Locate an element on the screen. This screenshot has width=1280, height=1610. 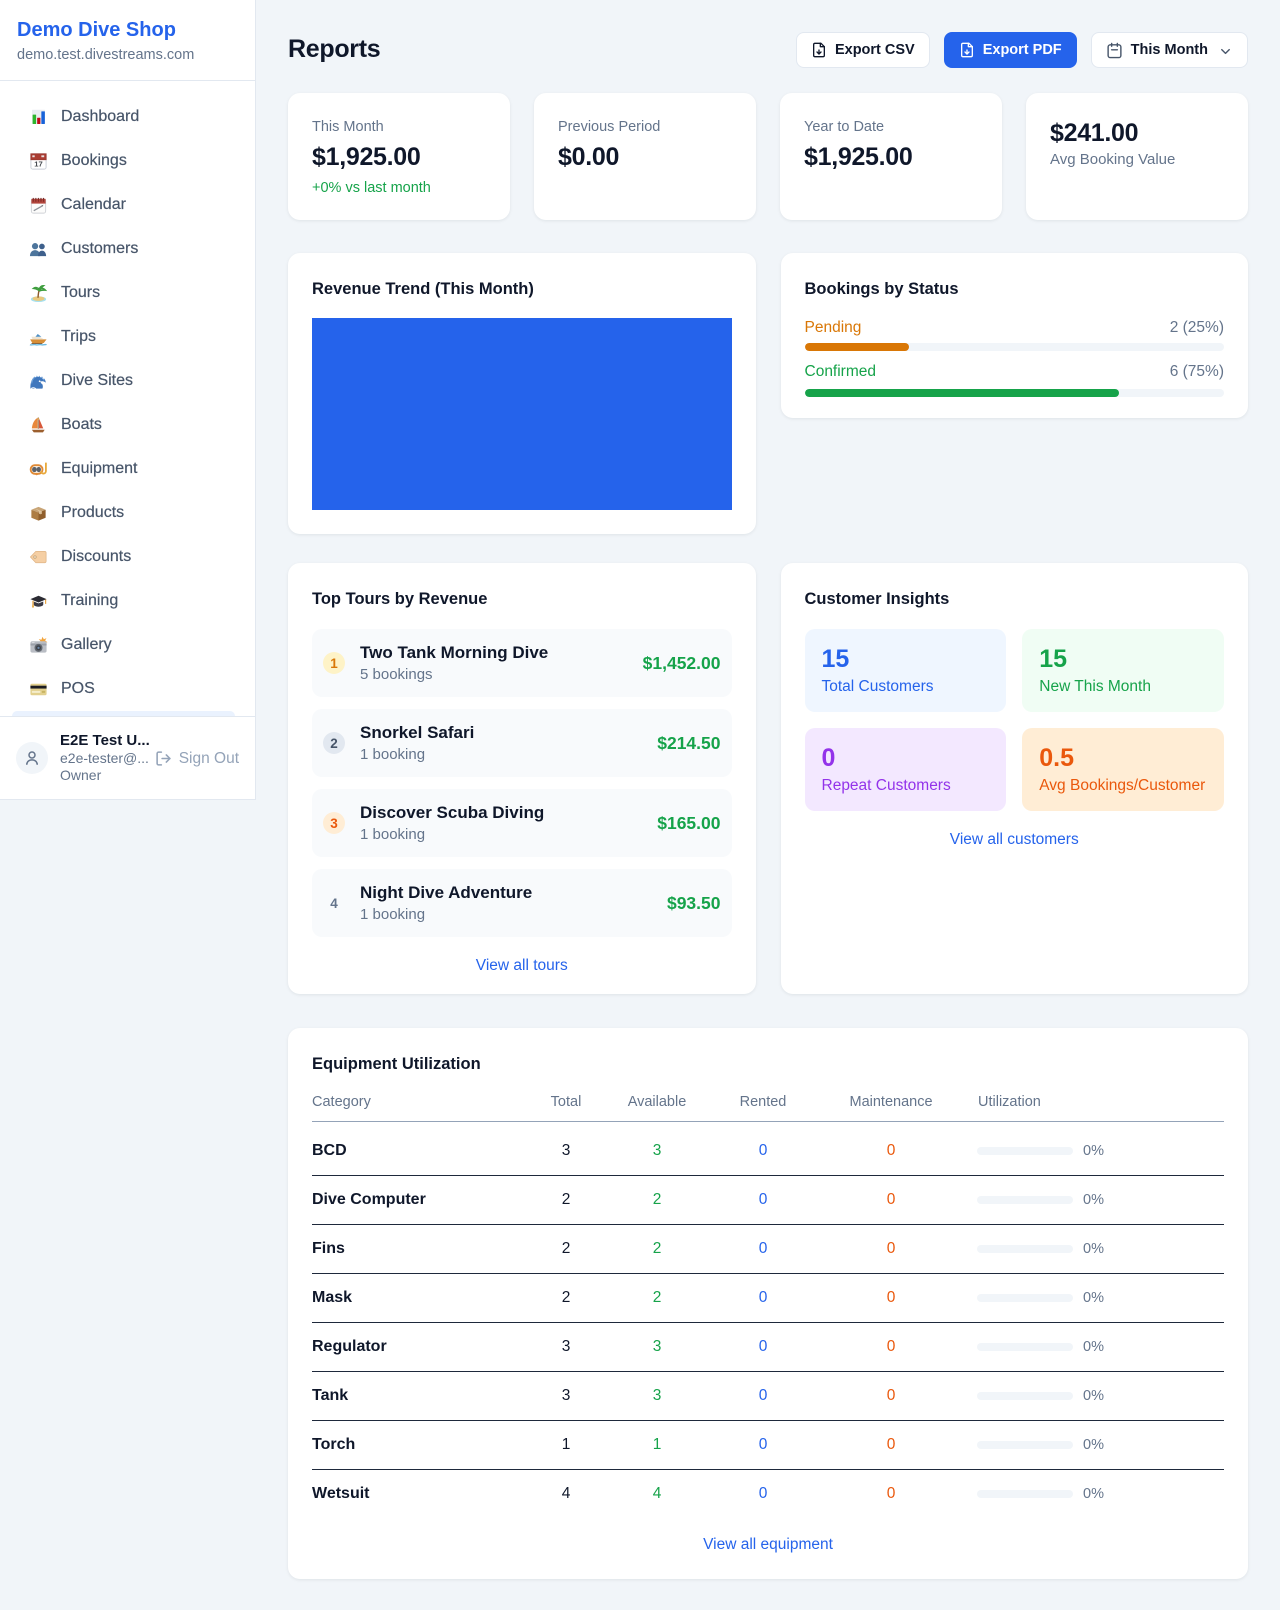
svg-text: 17 is located at coordinates (38, 163).